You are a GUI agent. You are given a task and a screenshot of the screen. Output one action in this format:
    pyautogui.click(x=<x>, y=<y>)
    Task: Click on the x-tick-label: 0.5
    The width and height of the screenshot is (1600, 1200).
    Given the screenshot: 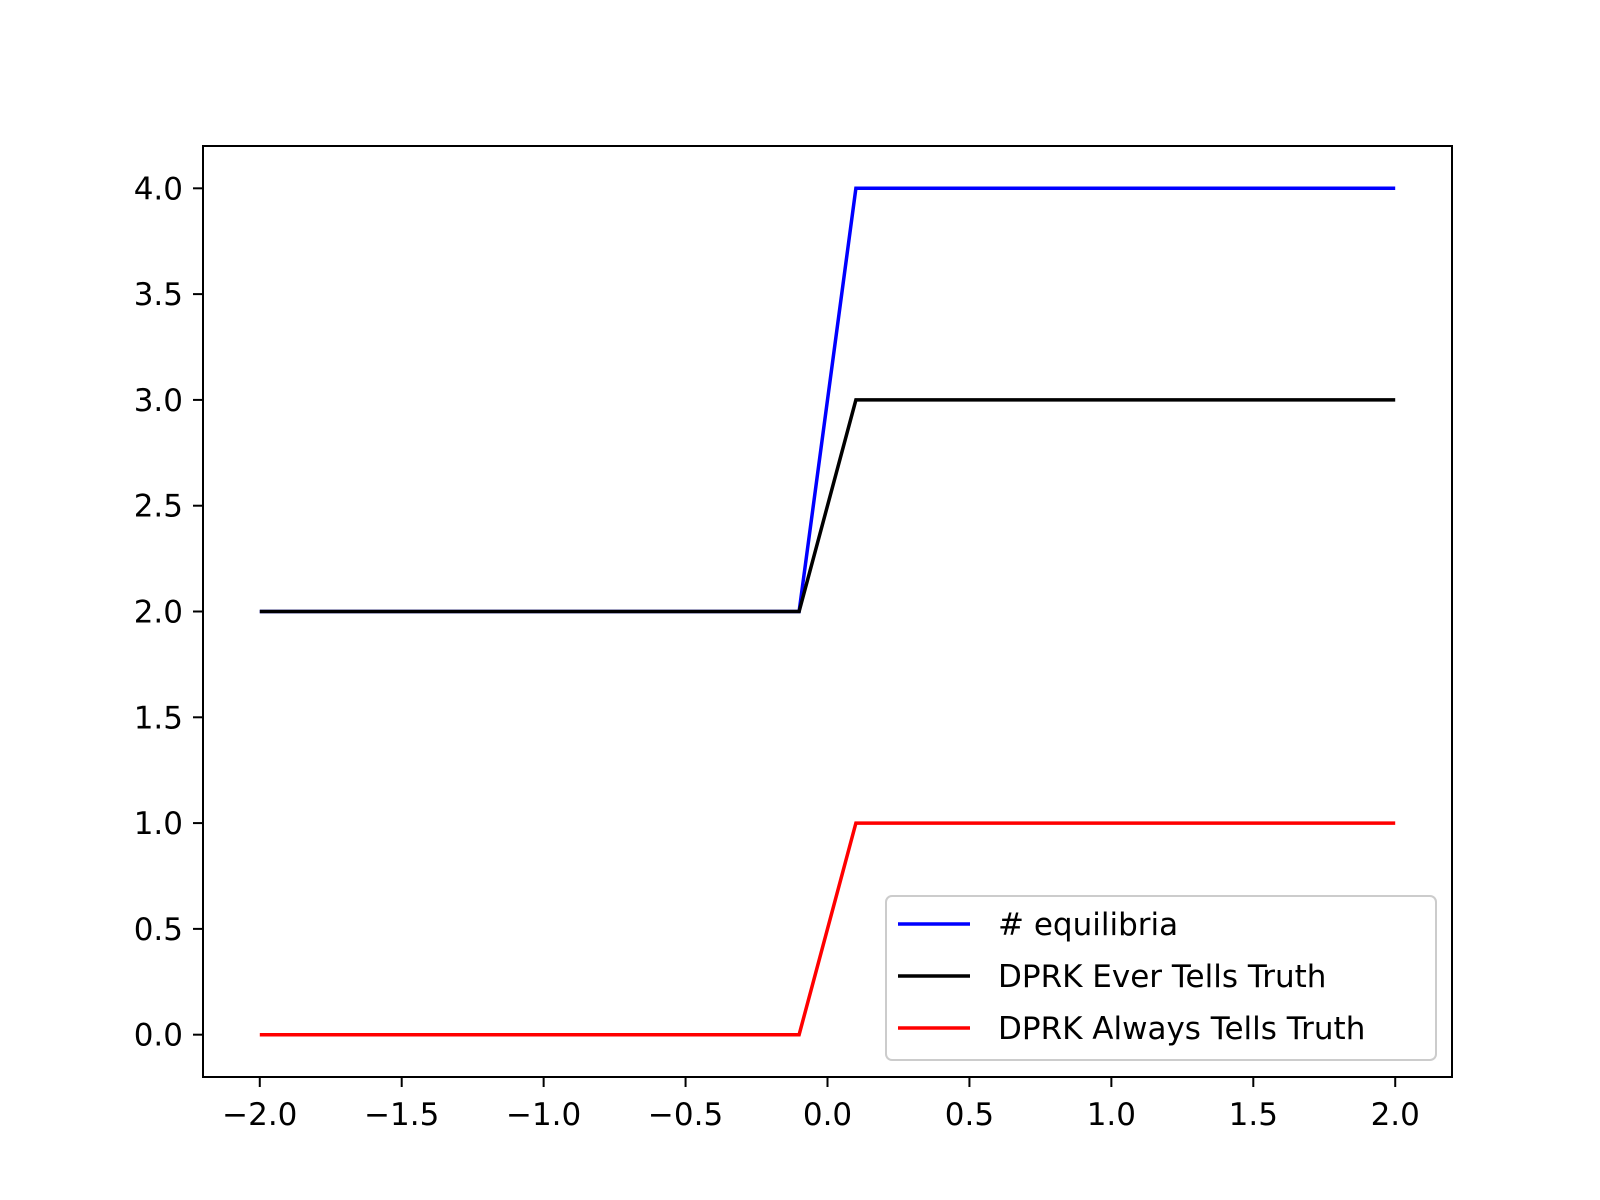 What is the action you would take?
    pyautogui.click(x=969, y=1115)
    